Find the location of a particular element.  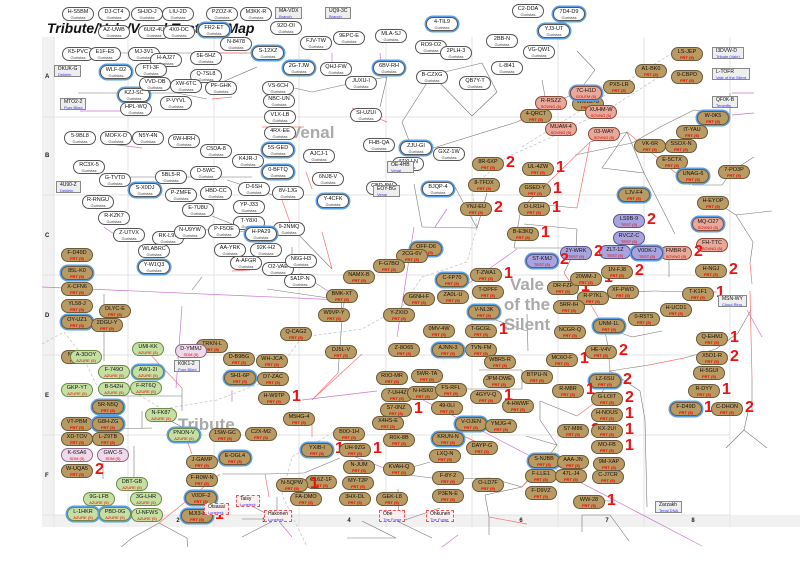

system-node: F-D49D FRT (5) is located at coordinates (77, 255).